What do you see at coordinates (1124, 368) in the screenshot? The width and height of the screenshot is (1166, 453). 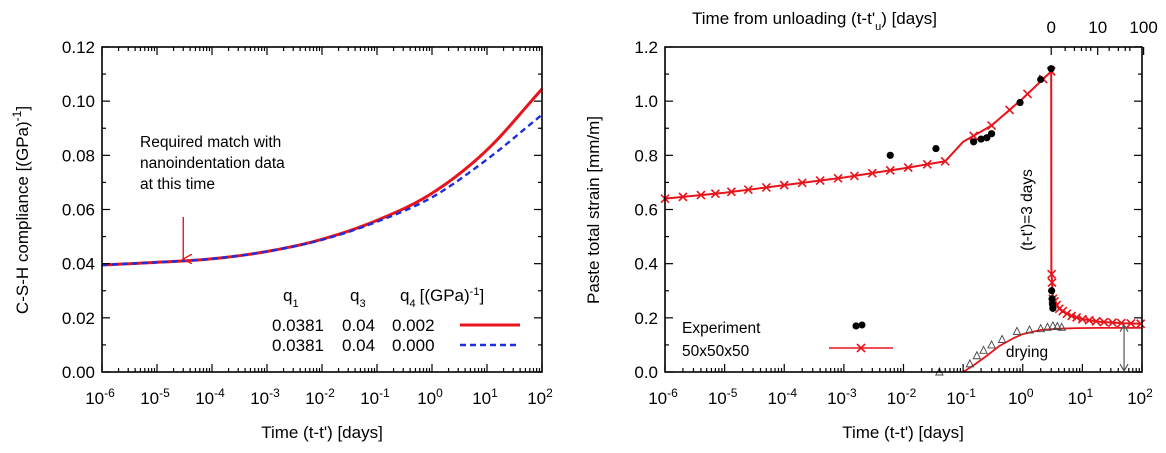 I see `drying-arrow-head-bottom` at bounding box center [1124, 368].